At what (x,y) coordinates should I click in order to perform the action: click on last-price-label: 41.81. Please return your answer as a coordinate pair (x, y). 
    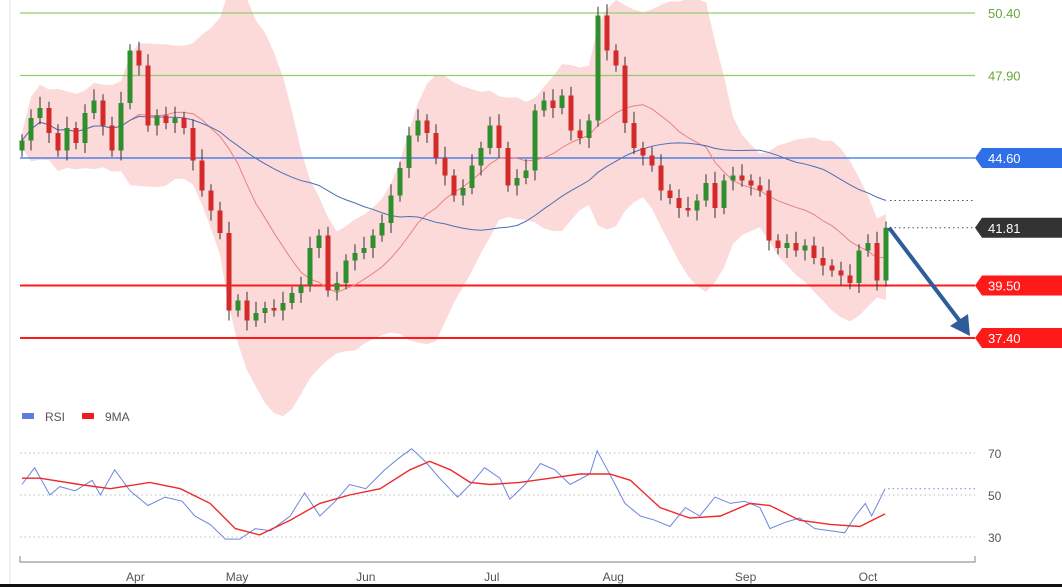
    Looking at the image, I should click on (1004, 228).